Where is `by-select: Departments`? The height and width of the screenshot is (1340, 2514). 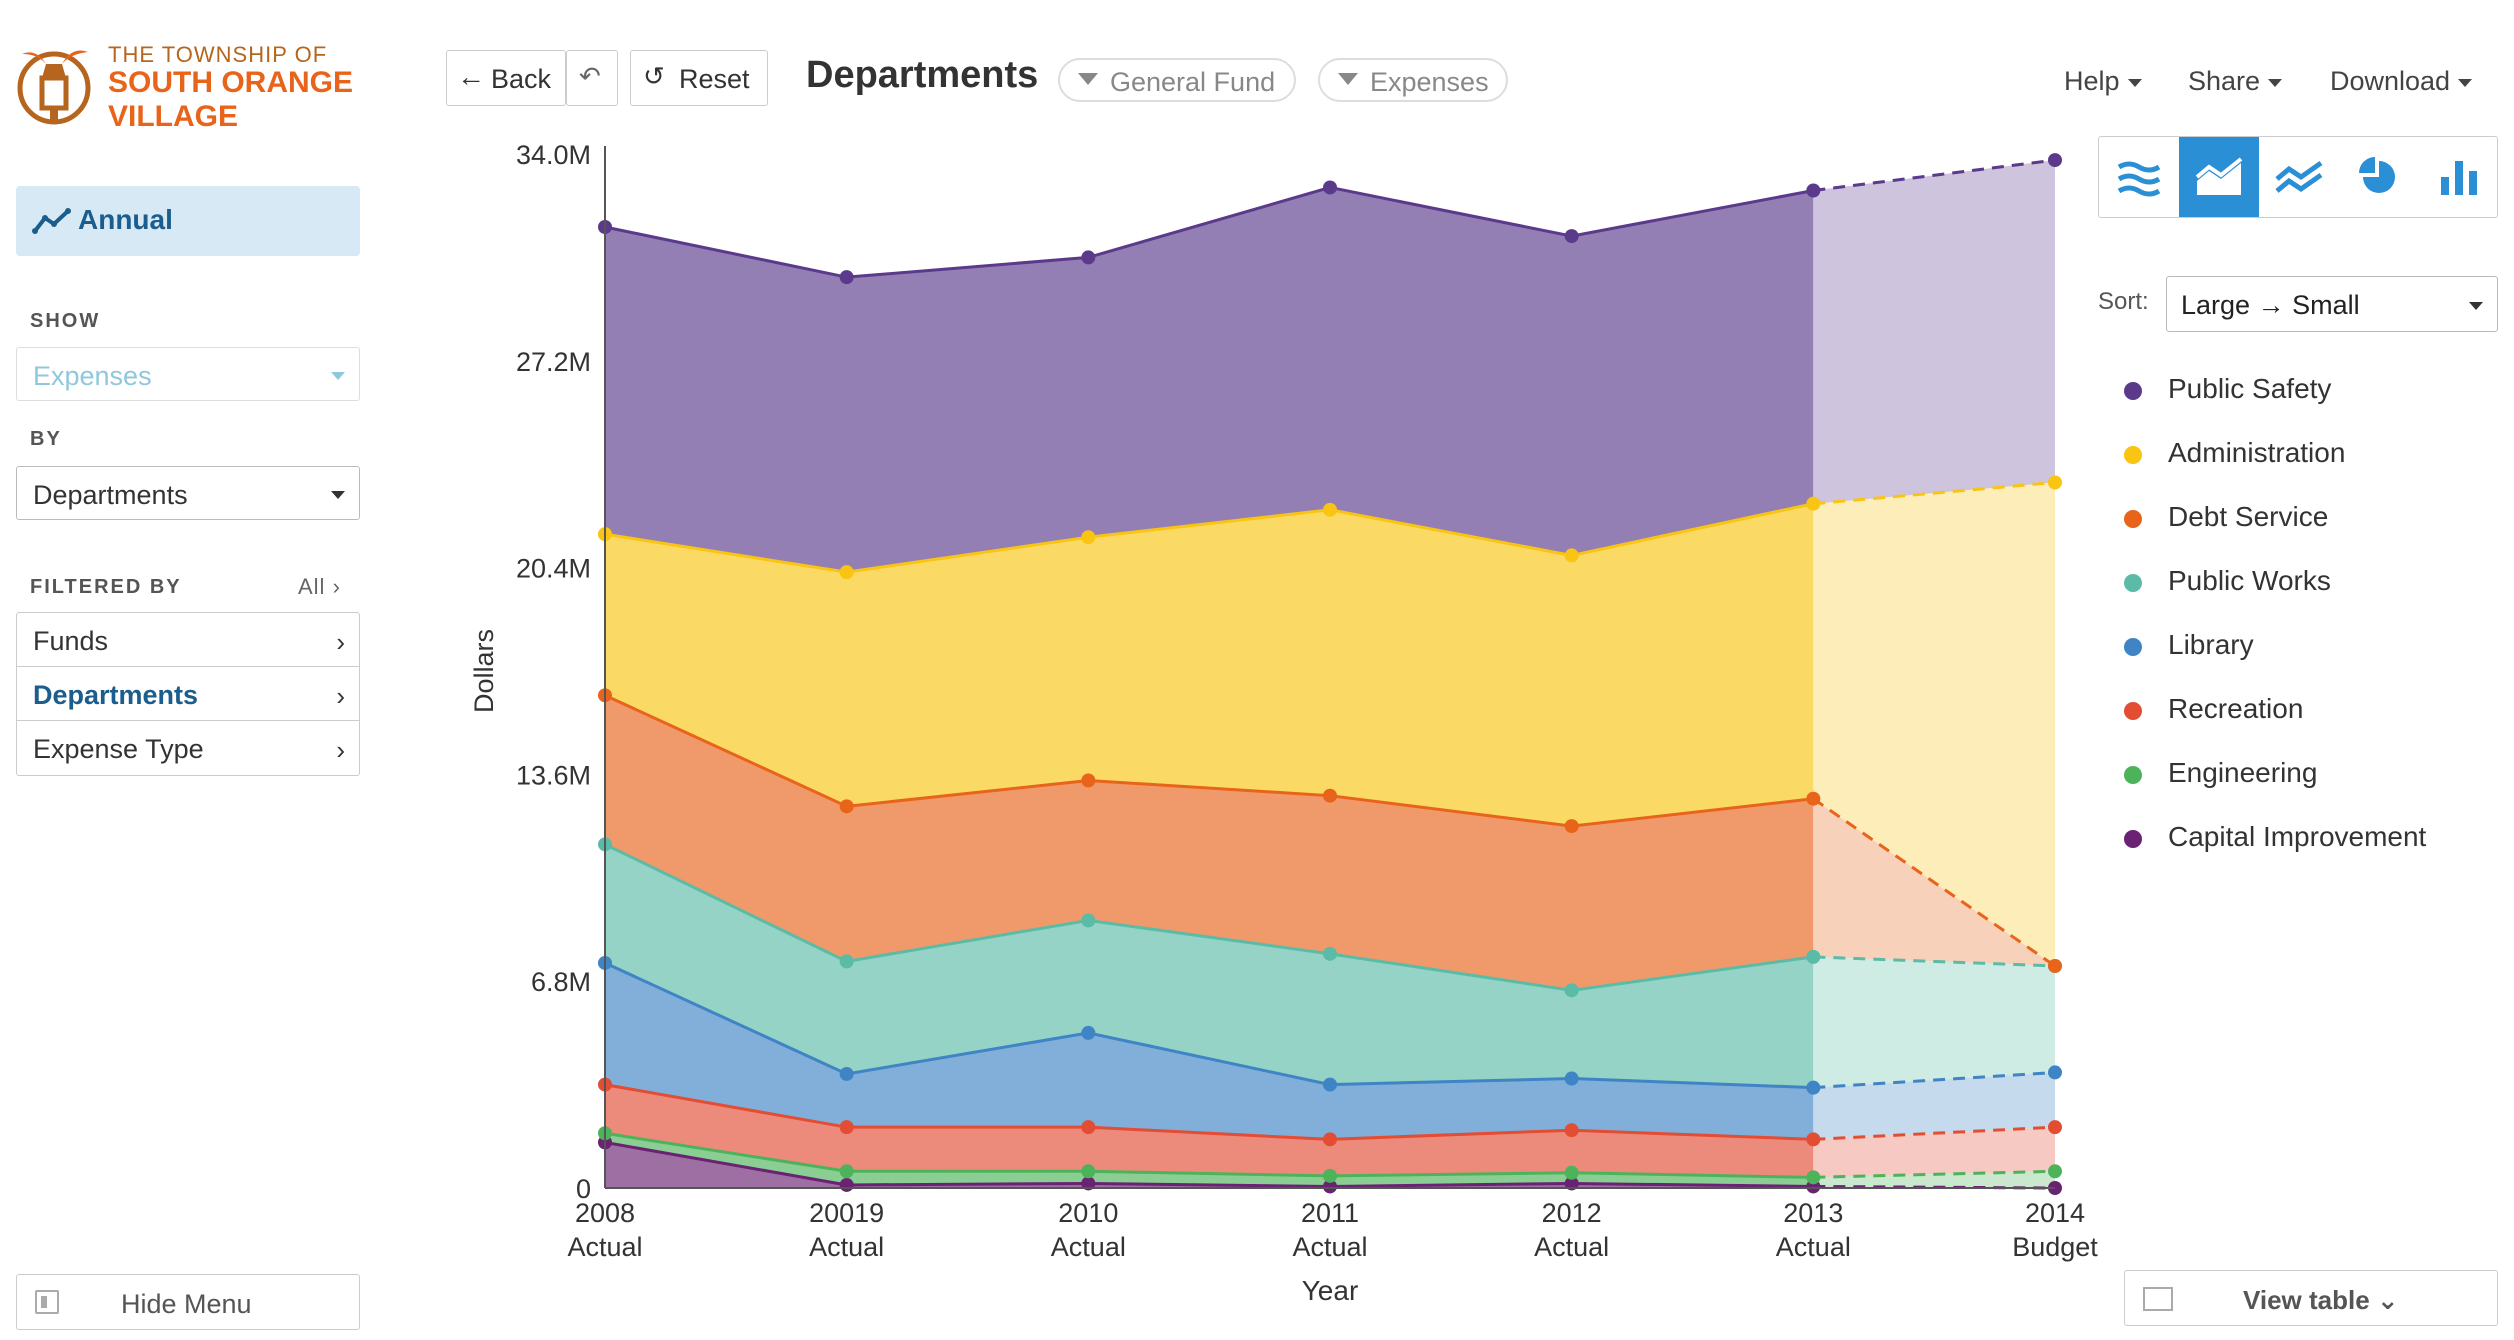 by-select: Departments is located at coordinates (188, 493).